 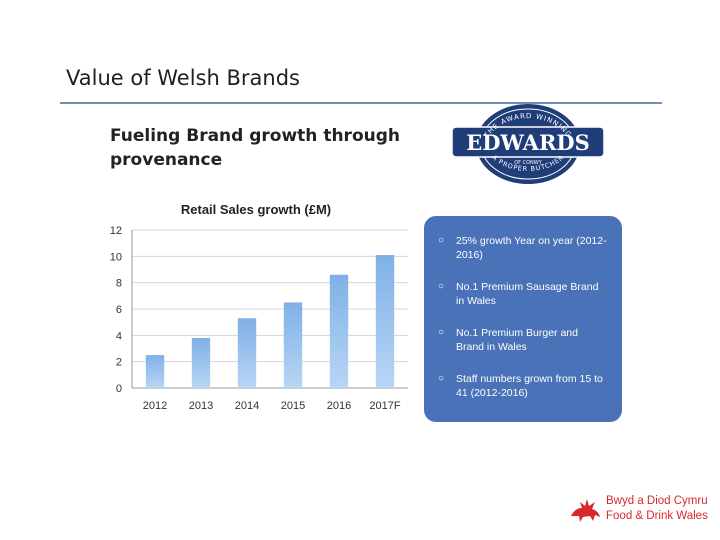 What do you see at coordinates (201, 406) in the screenshot?
I see `x-tick-label: 2013` at bounding box center [201, 406].